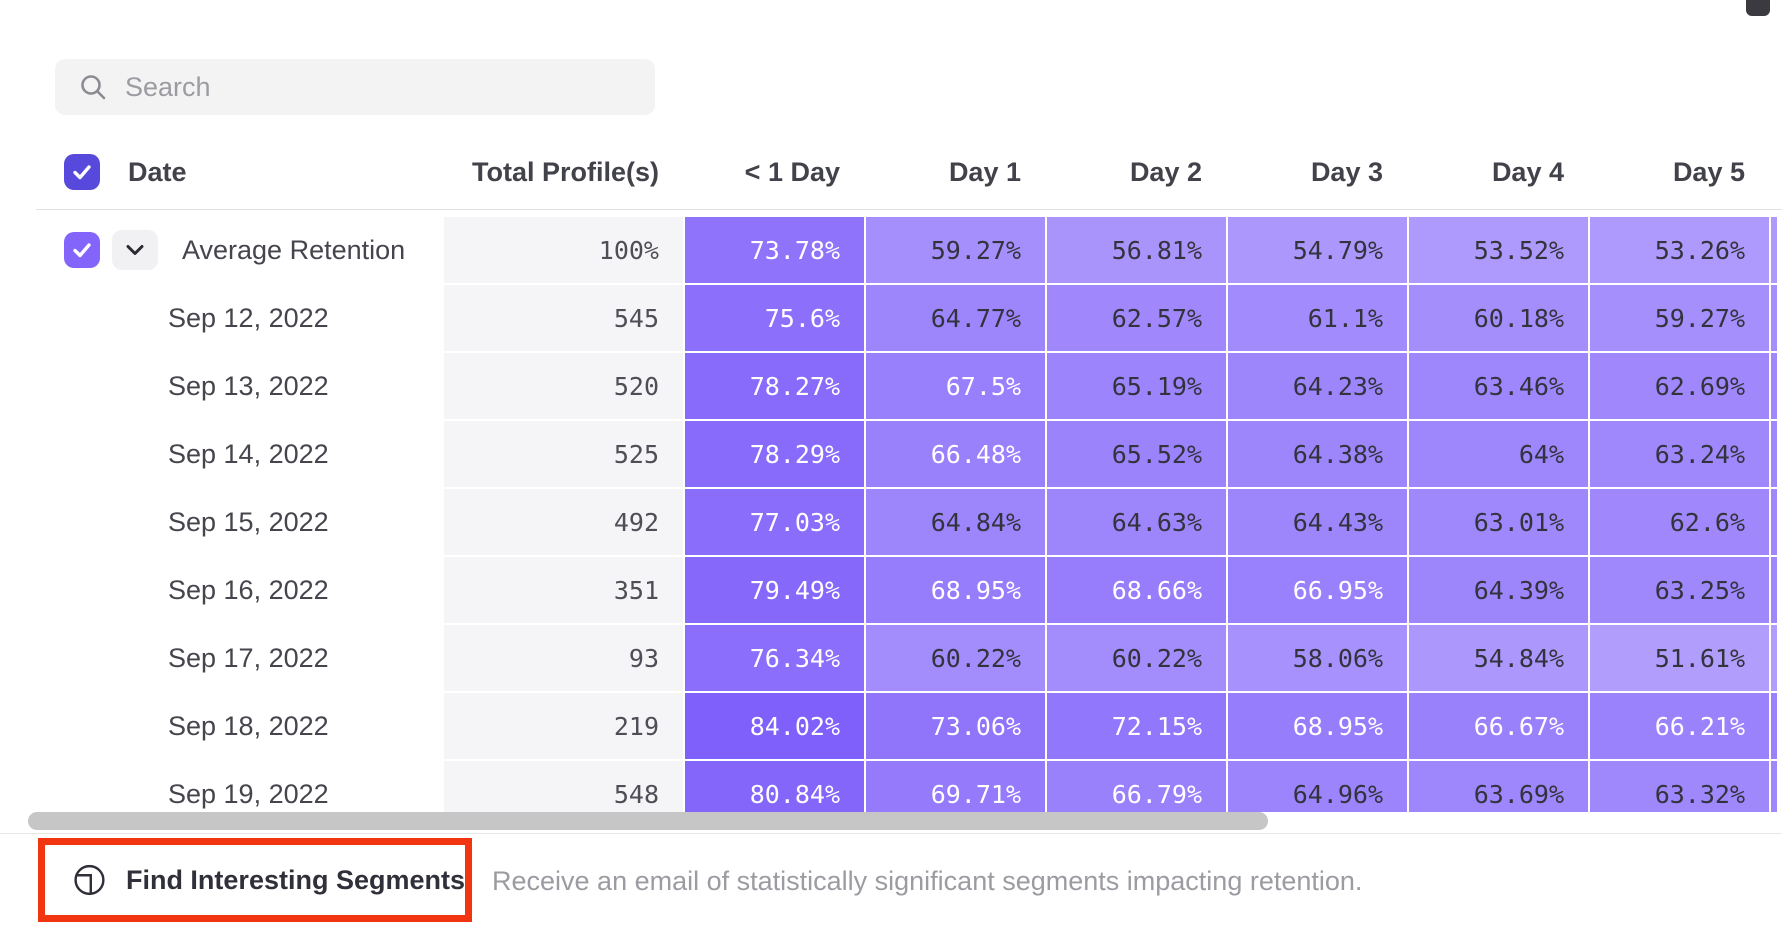  What do you see at coordinates (1527, 171) in the screenshot?
I see `column-header-5: Day 4` at bounding box center [1527, 171].